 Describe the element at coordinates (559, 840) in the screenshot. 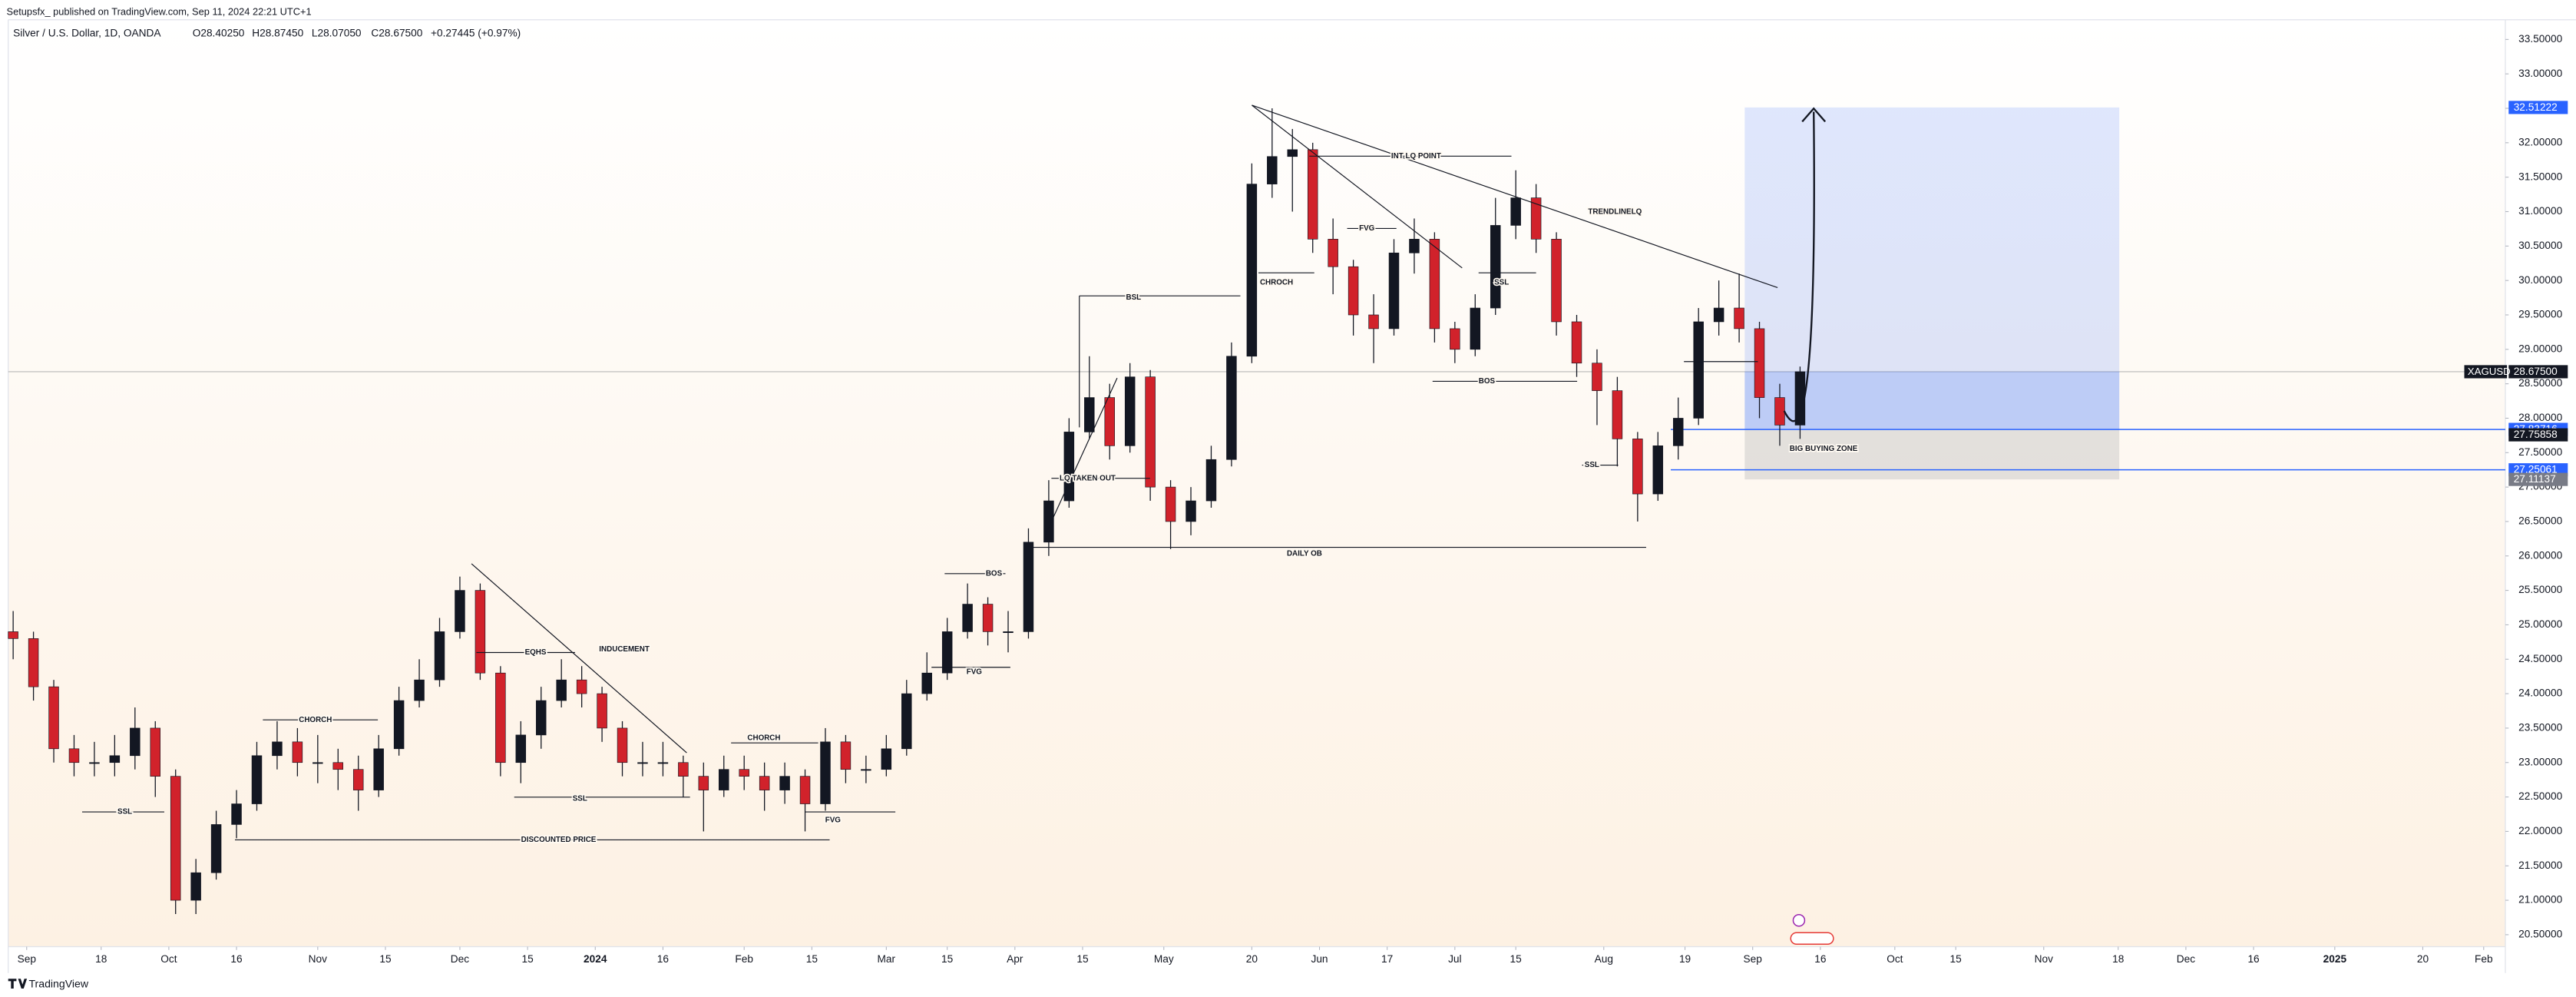

I see `annotation: DISCOUNTED PRICE` at that location.